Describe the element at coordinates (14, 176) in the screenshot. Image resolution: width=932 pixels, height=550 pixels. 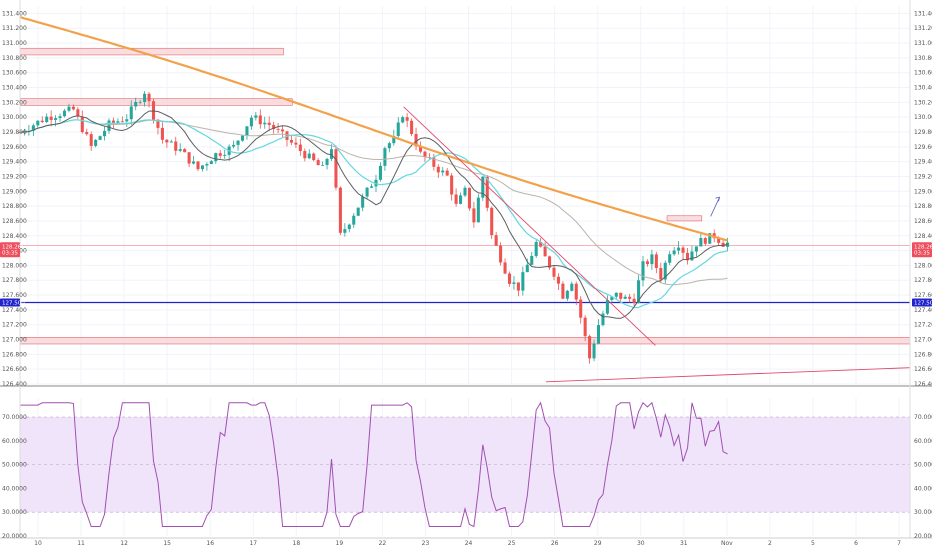
I see `y-tick-label-left: 129.200` at that location.